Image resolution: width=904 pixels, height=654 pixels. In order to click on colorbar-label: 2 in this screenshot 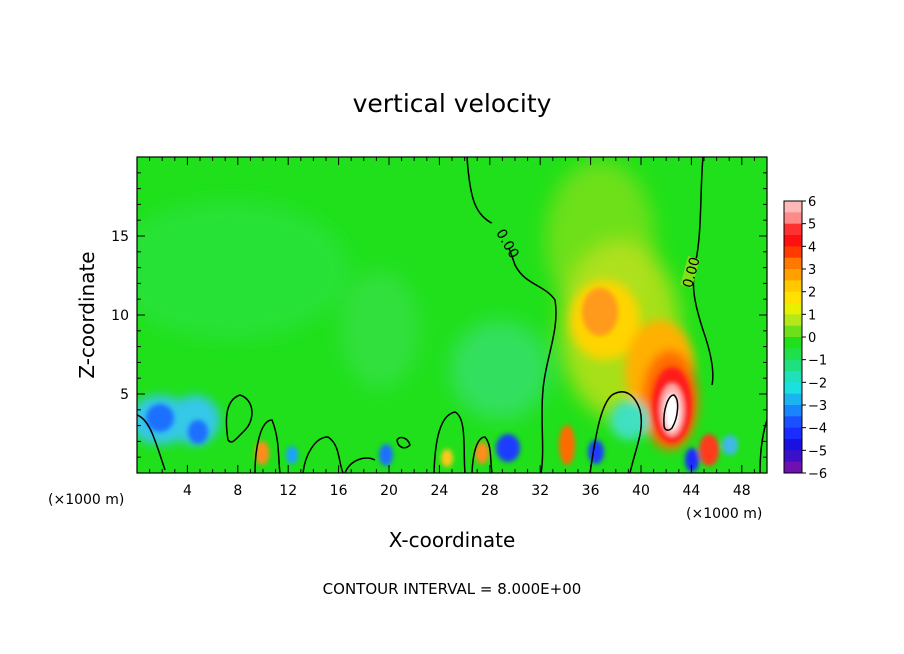, I will do `click(812, 293)`.